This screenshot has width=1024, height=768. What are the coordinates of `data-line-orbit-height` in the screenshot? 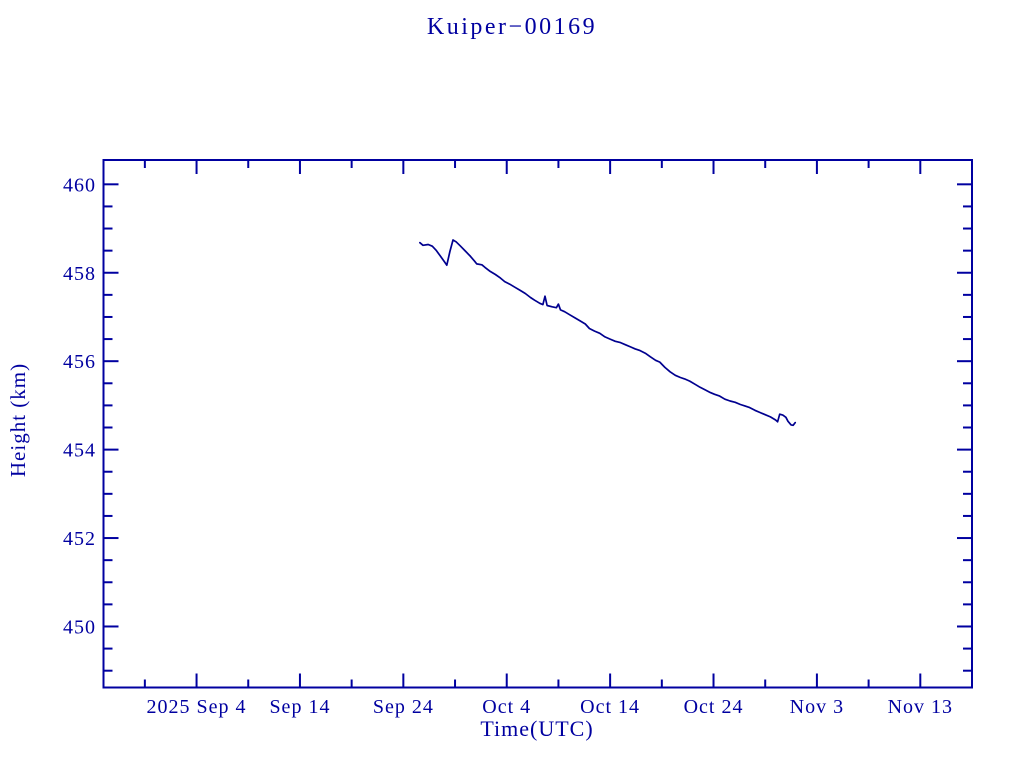 It's located at (608, 333).